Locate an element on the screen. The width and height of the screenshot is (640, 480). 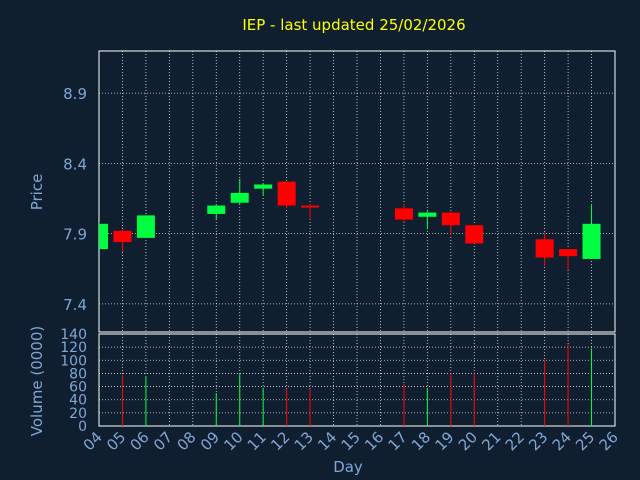
volume-bar-series is located at coordinates (357, 385).